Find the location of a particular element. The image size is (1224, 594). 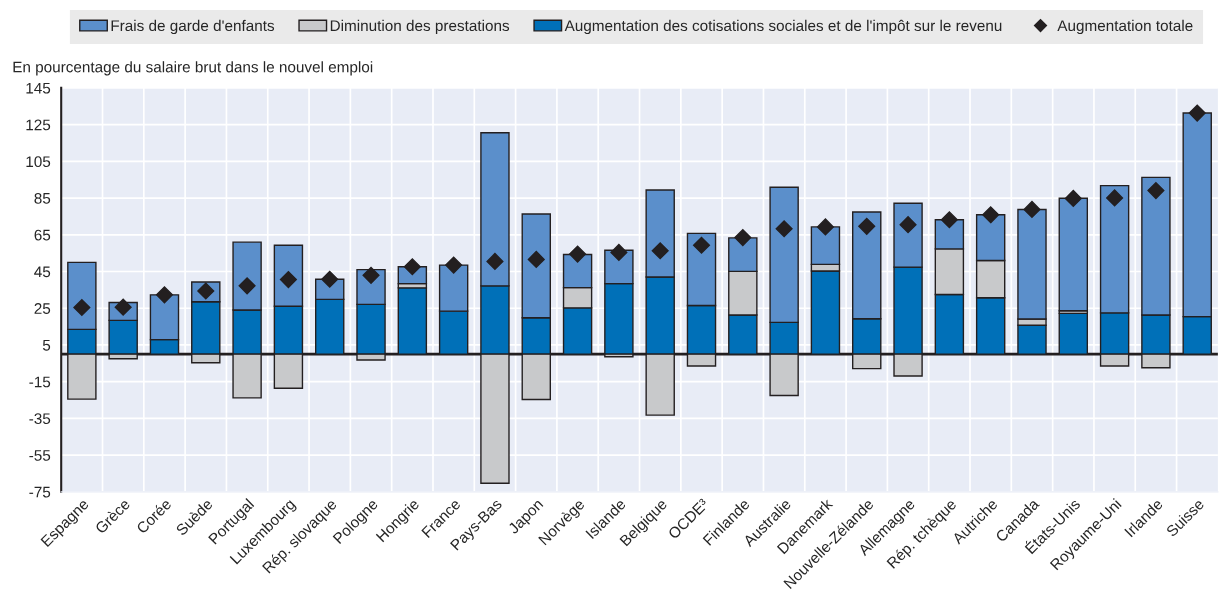

y-tick-label: -75 is located at coordinates (40, 492).